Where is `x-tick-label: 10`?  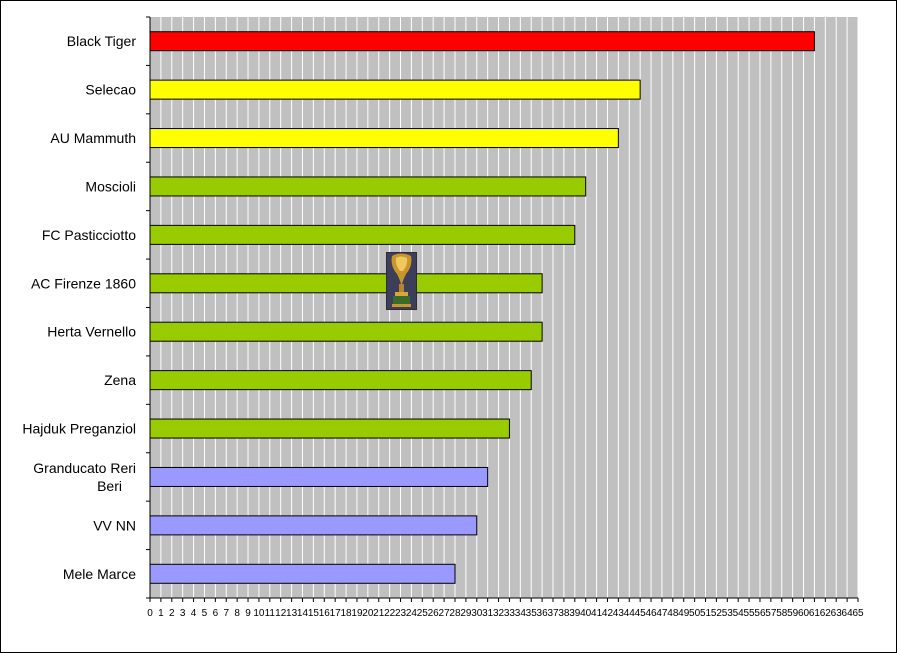 x-tick-label: 10 is located at coordinates (259, 613).